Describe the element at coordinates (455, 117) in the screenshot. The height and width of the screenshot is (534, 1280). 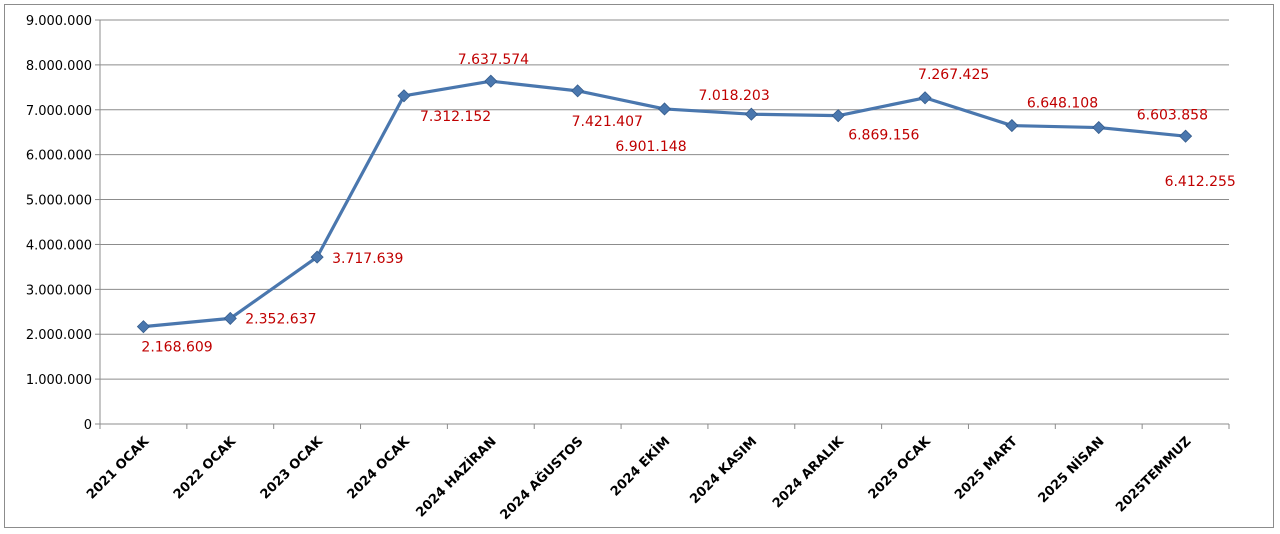
I see `data-label: 7.312.152` at that location.